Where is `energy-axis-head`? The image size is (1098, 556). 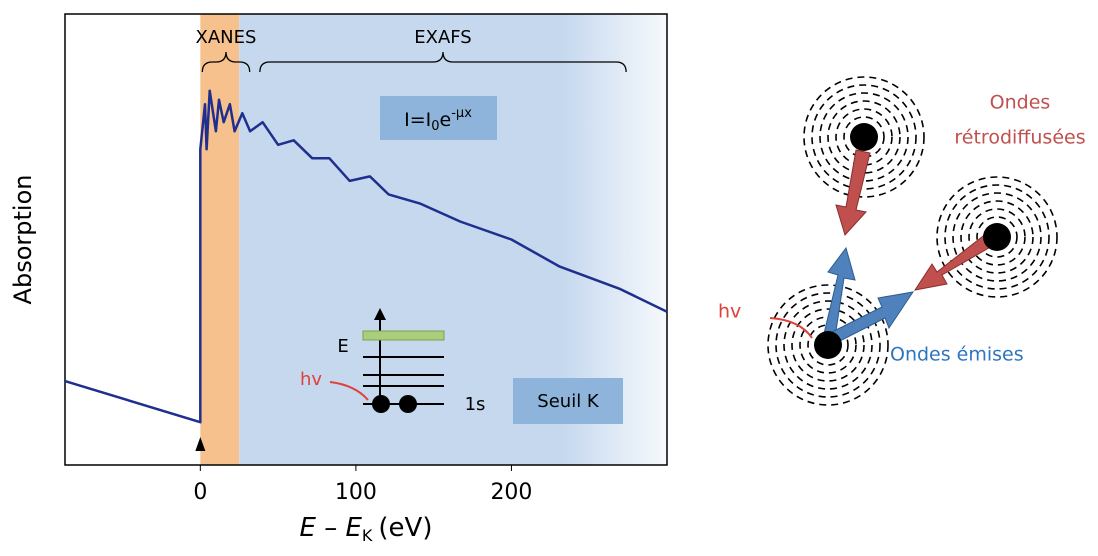 energy-axis-head is located at coordinates (380, 314).